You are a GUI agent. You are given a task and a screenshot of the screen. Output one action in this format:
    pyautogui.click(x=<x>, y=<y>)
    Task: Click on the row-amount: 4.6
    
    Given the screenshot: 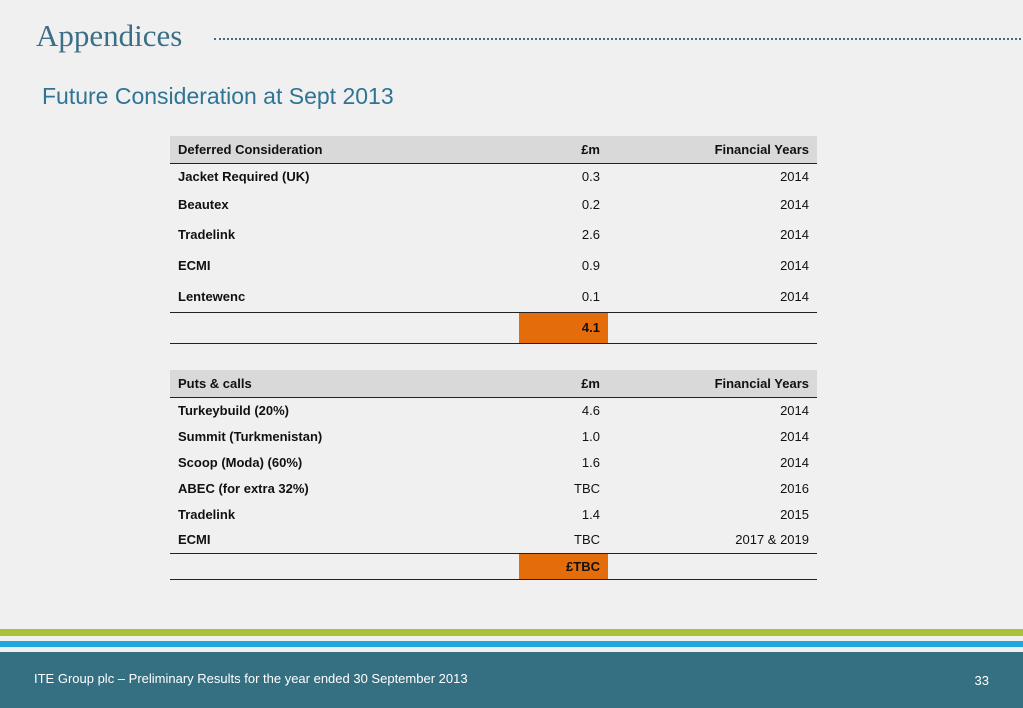 What is the action you would take?
    pyautogui.click(x=590, y=410)
    